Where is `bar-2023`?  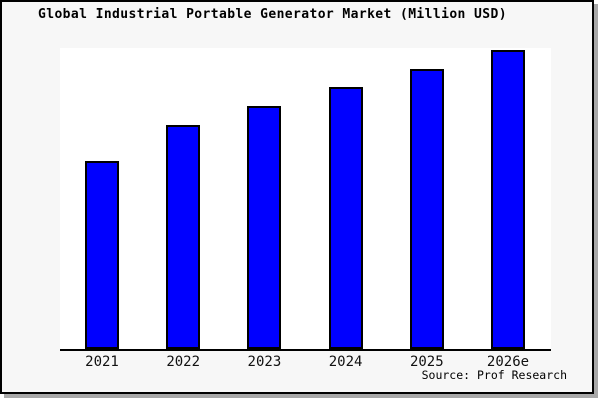
bar-2023 is located at coordinates (264, 227).